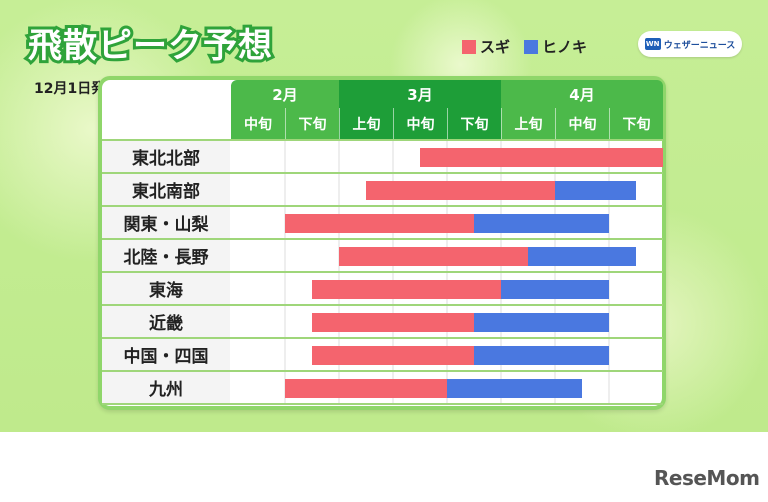 The width and height of the screenshot is (768, 502). Describe the element at coordinates (166, 156) in the screenshot. I see `region-label: 東北北部` at that location.